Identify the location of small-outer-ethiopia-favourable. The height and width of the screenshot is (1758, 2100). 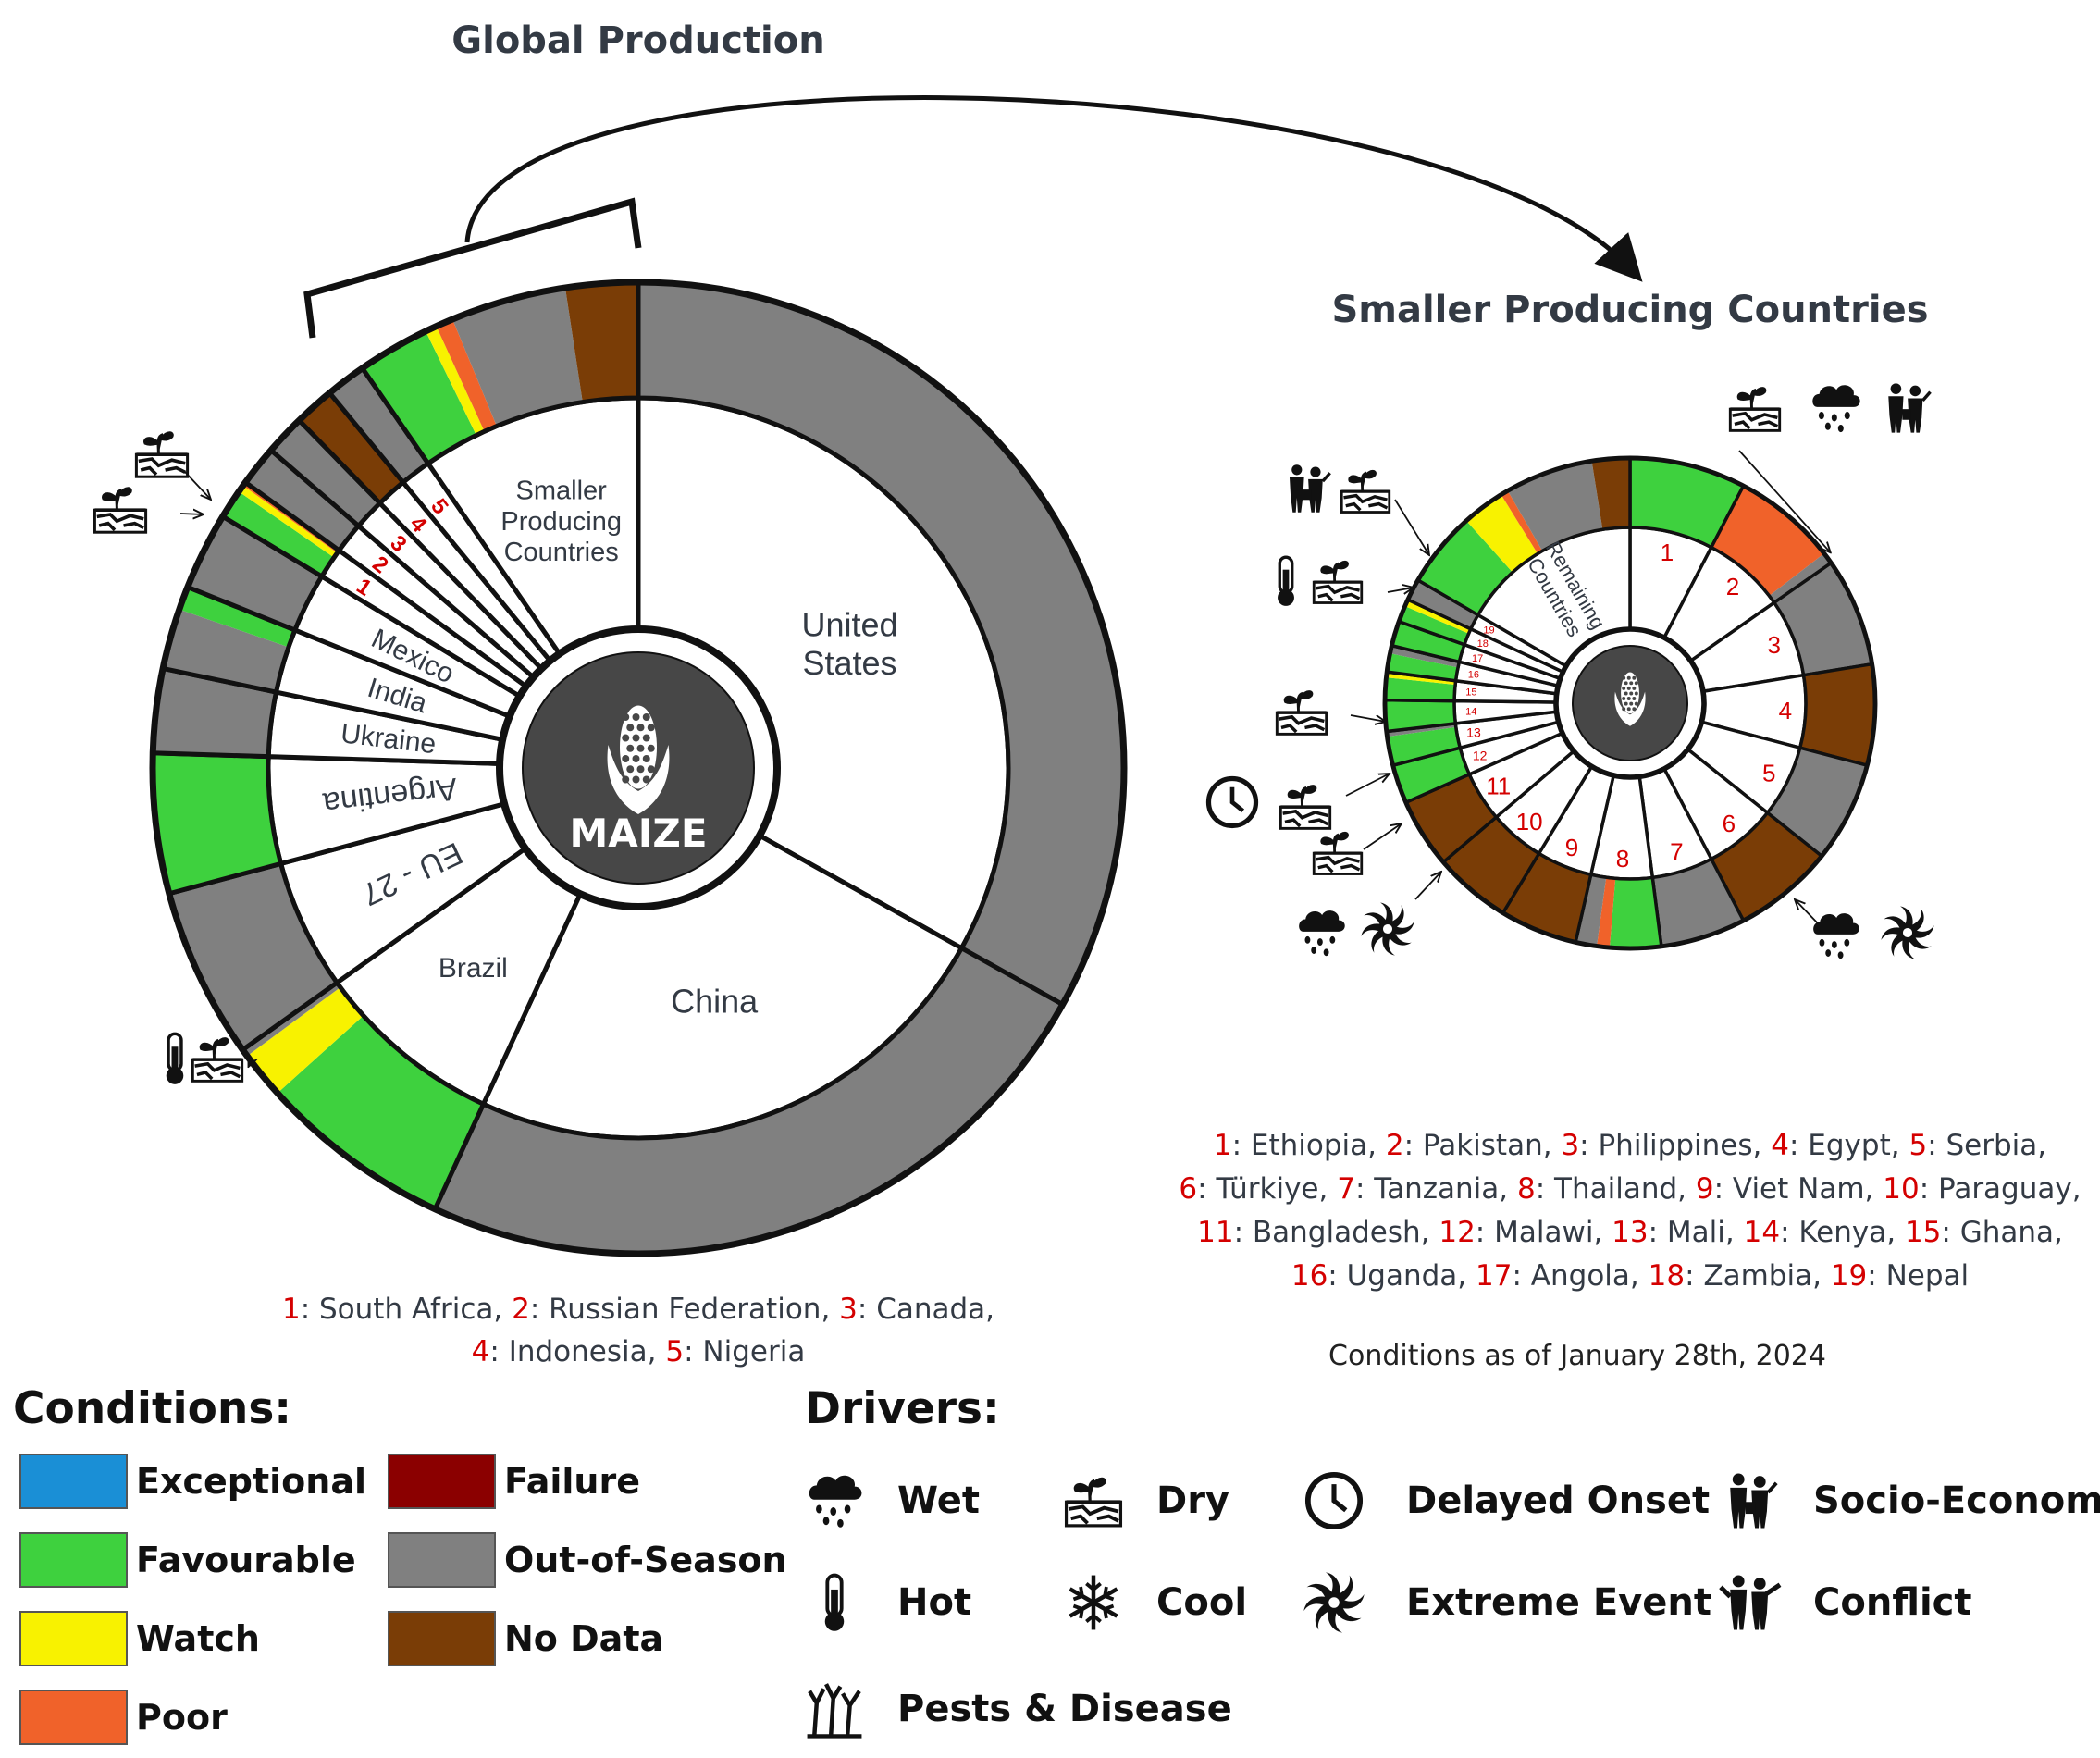
(1687, 503).